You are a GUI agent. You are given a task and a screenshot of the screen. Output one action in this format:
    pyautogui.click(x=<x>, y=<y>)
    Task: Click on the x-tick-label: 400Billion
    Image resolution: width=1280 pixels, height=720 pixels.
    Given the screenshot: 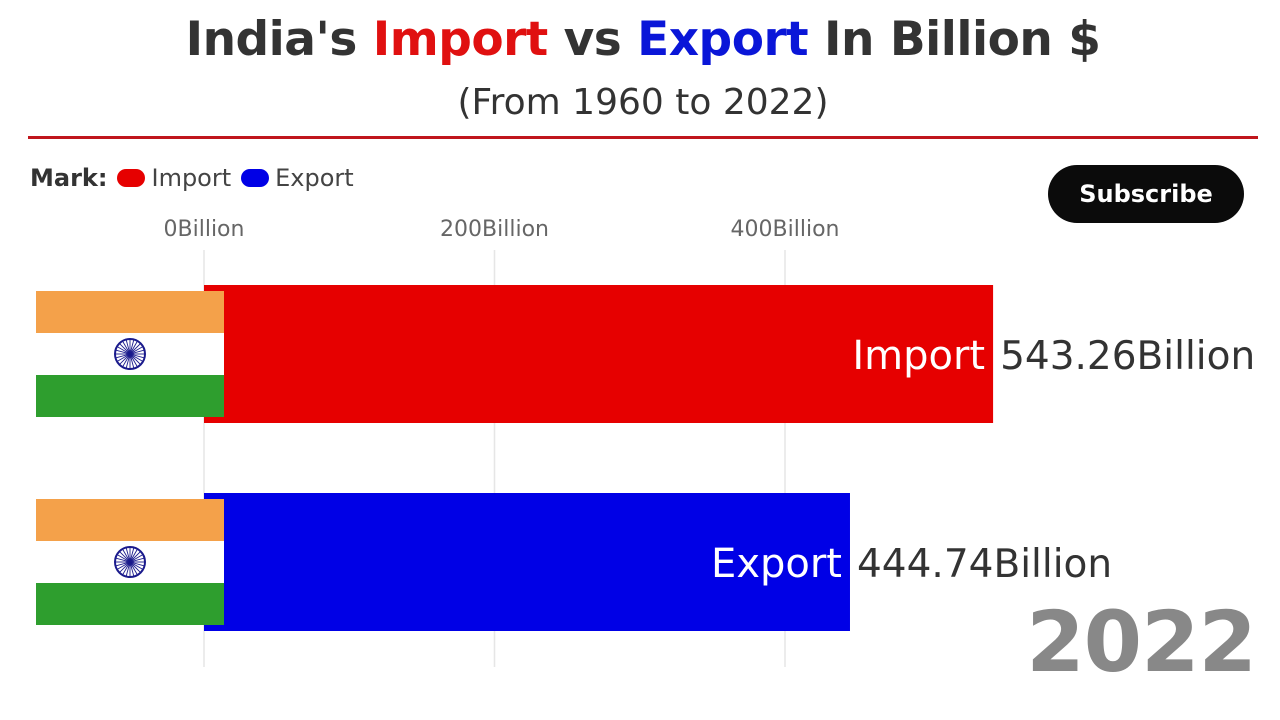 What is the action you would take?
    pyautogui.click(x=785, y=229)
    